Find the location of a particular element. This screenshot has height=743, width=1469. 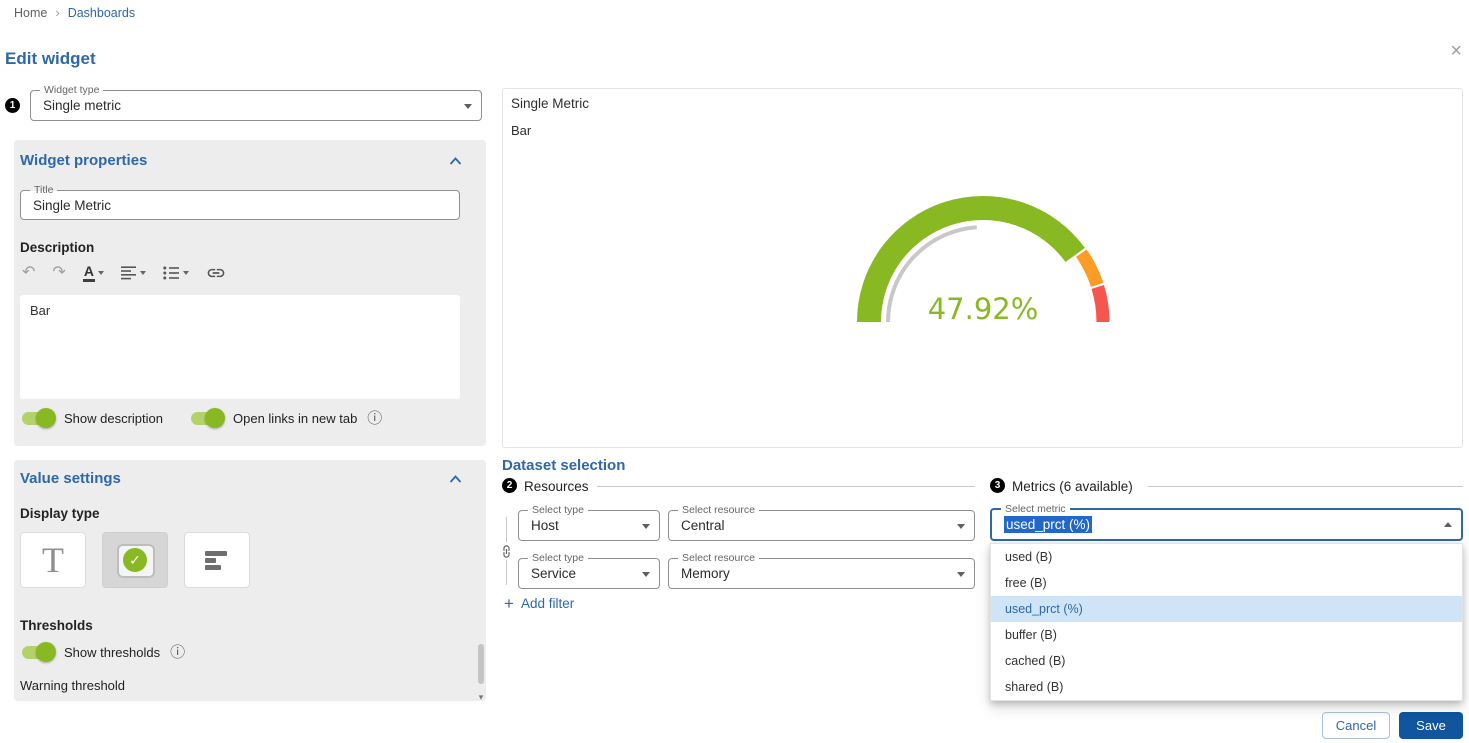

show-thresholds-label: Show thresholds is located at coordinates (112, 652).